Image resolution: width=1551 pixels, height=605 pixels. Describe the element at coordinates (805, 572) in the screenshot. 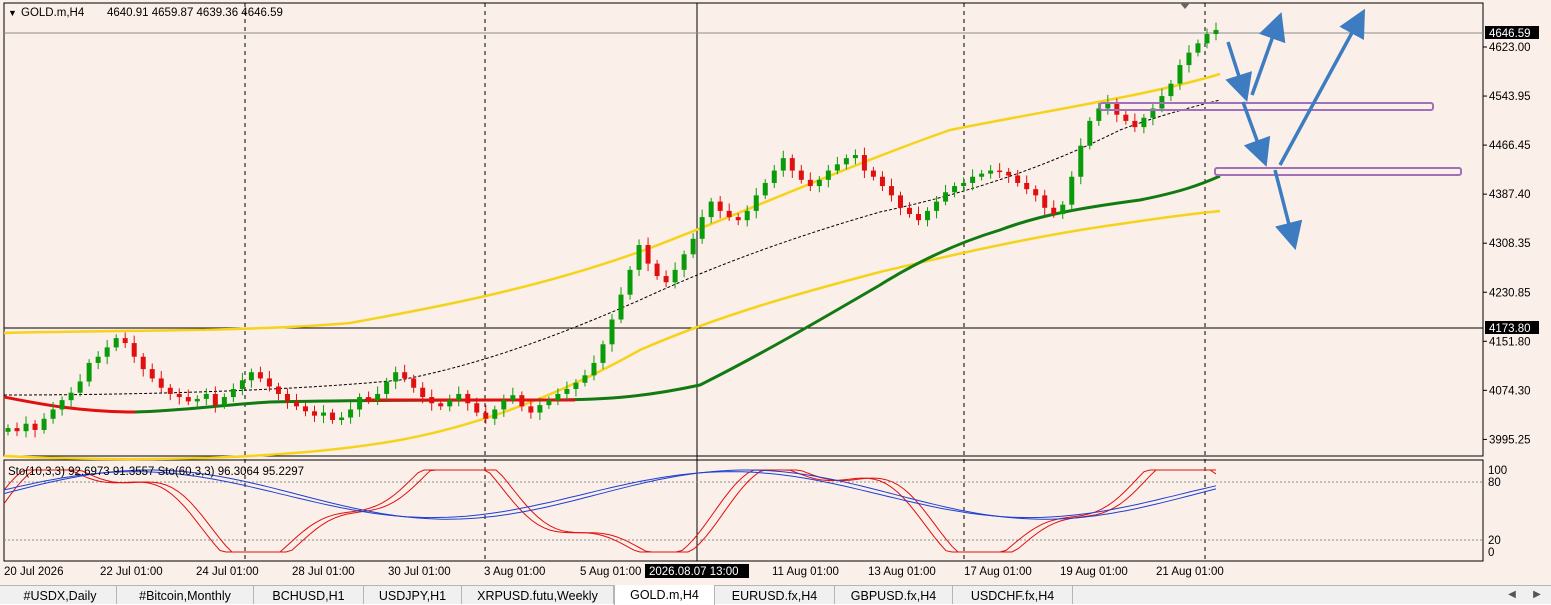

I see `time-label: 11 Aug 01:00` at that location.